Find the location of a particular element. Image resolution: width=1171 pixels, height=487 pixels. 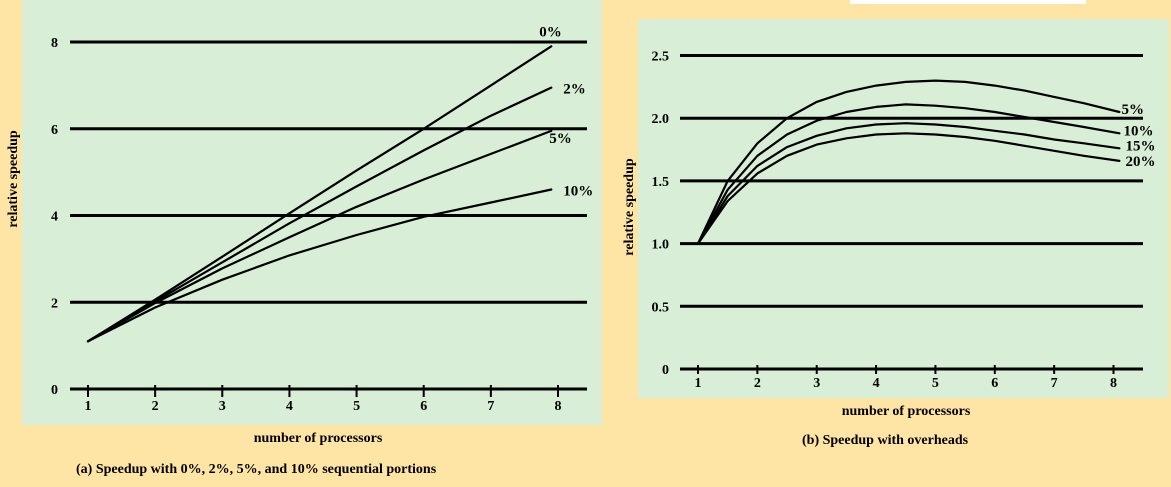

chart-1-x-tick-label-3: 4 is located at coordinates (289, 406).